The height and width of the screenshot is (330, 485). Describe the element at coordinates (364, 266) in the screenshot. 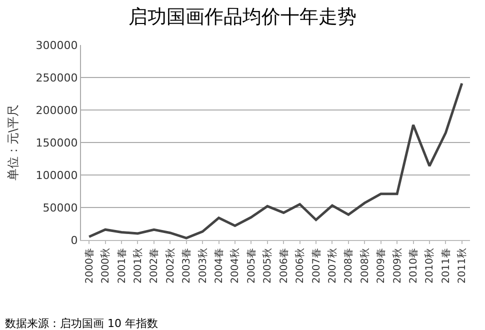

I see `x-tick-label: 2008秋` at that location.